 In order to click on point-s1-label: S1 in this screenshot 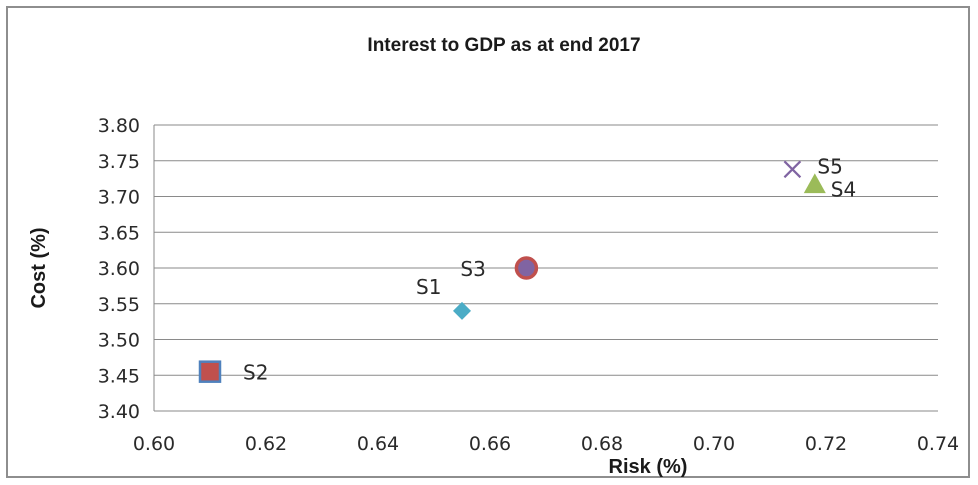, I will do `click(428, 287)`.